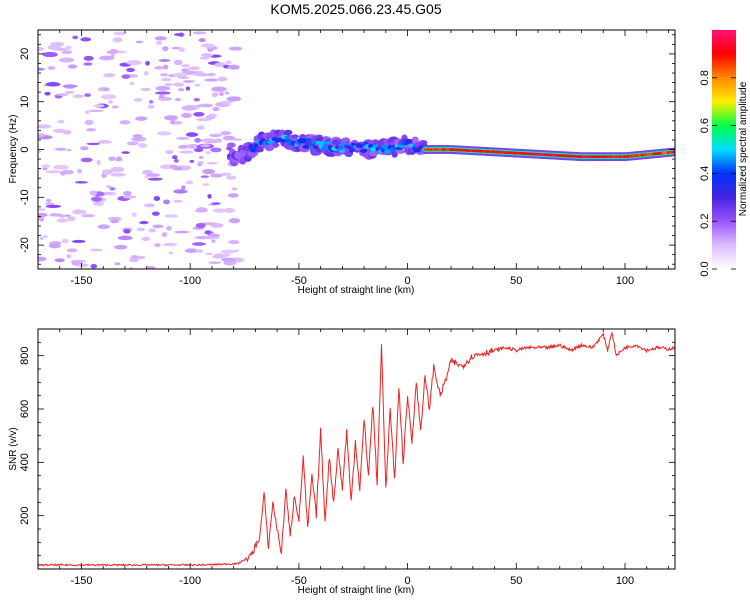 This screenshot has width=750, height=600. What do you see at coordinates (25, 515) in the screenshot?
I see `y-tick-label: 200` at bounding box center [25, 515].